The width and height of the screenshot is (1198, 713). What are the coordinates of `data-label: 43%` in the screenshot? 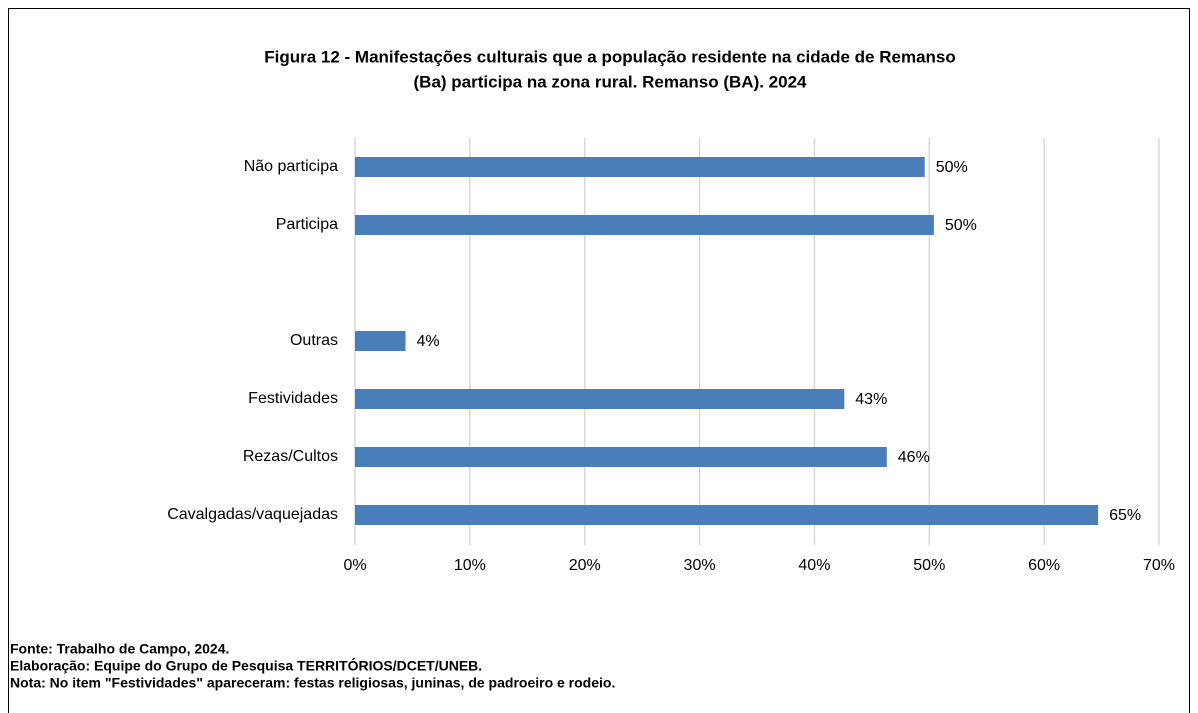 It's located at (871, 399).